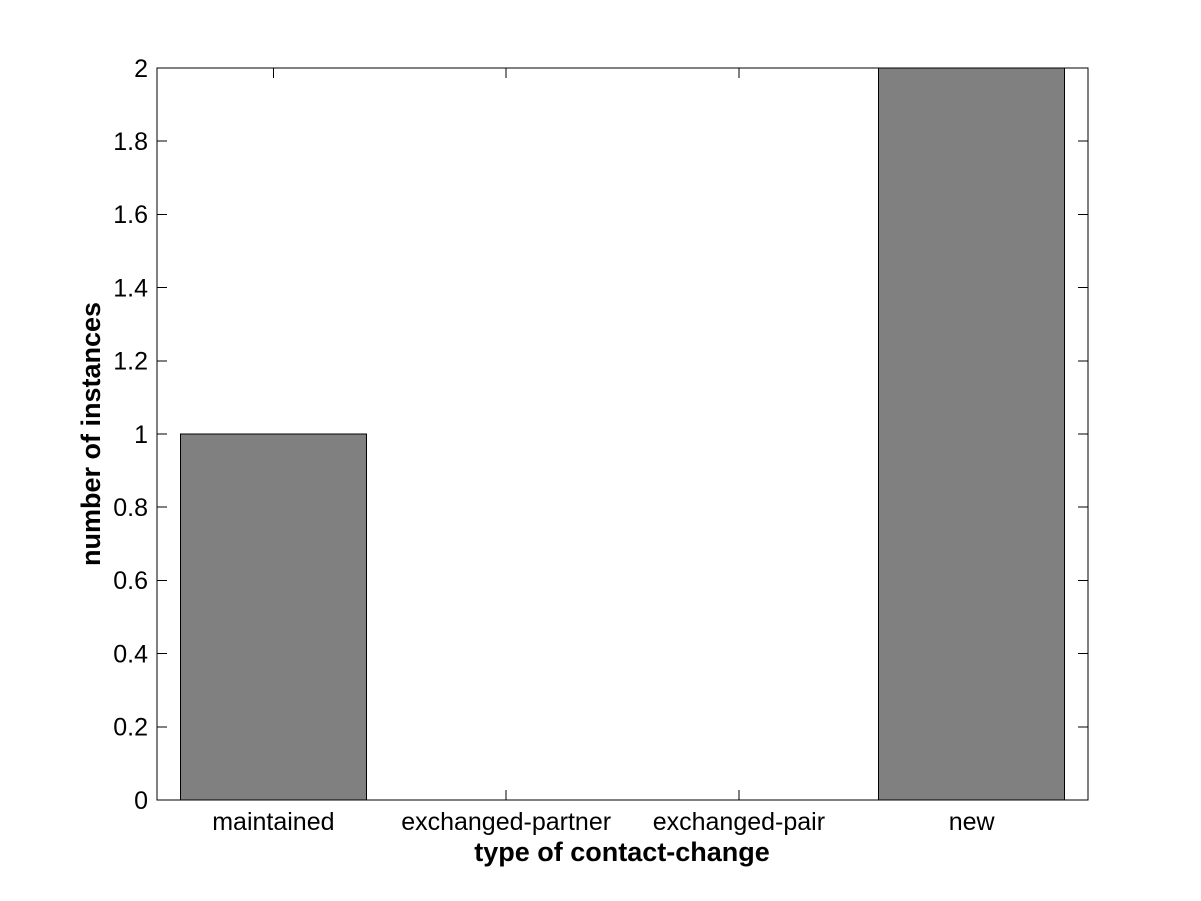 Image resolution: width=1201 pixels, height=901 pixels. Describe the element at coordinates (622, 852) in the screenshot. I see `x-axis-label: type of contact-change` at that location.